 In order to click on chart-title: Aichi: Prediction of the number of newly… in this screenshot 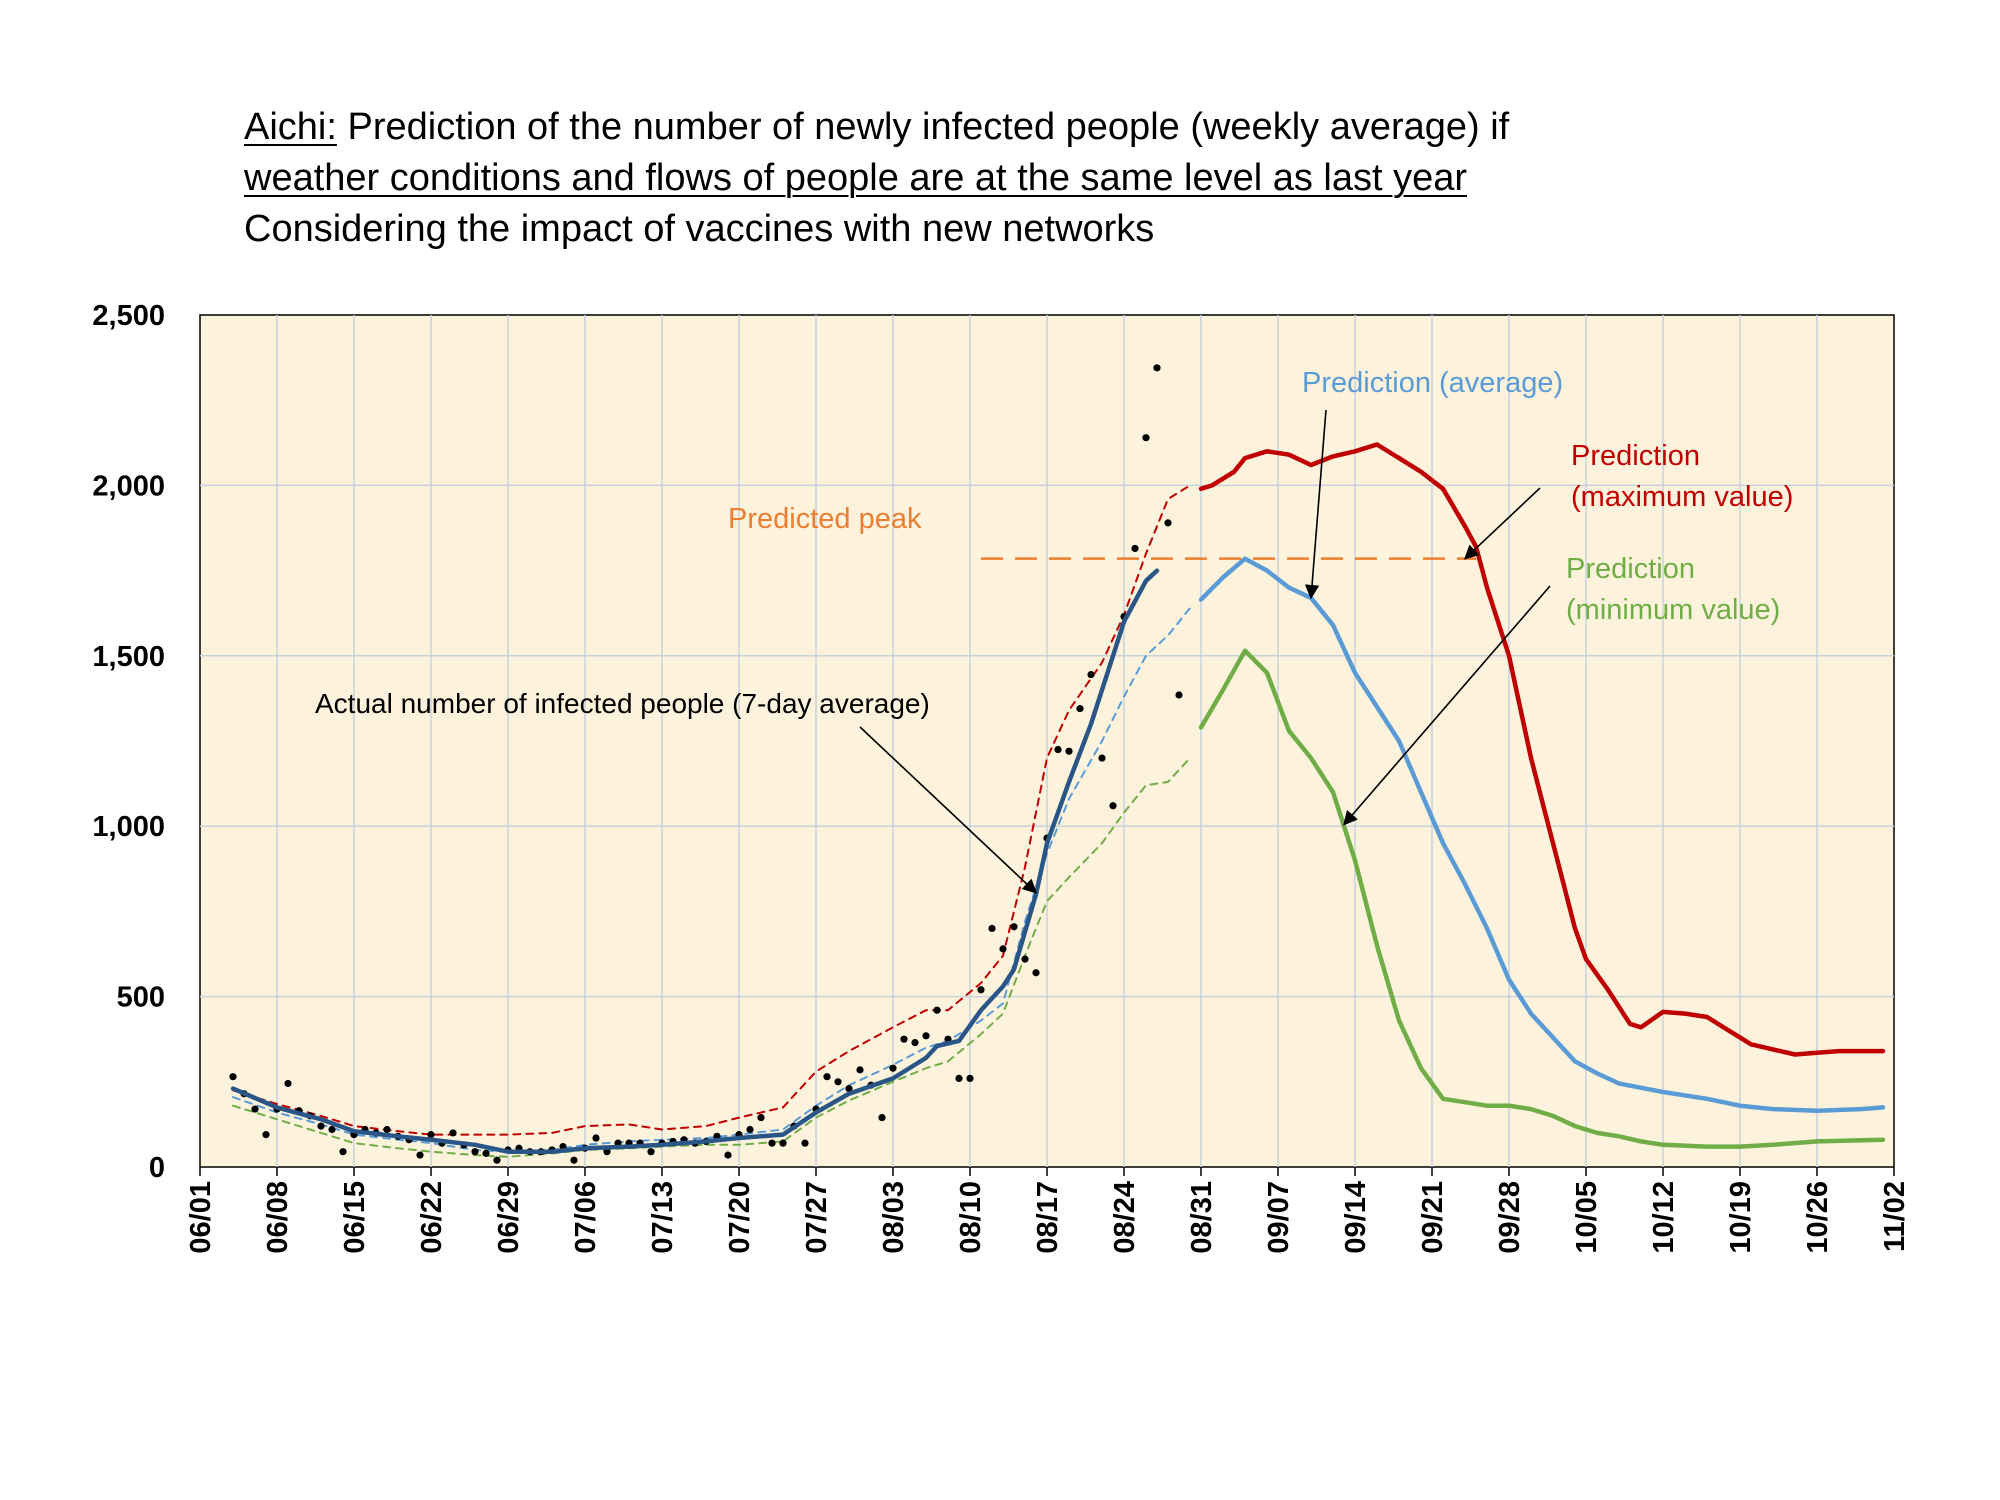, I will do `click(876, 178)`.